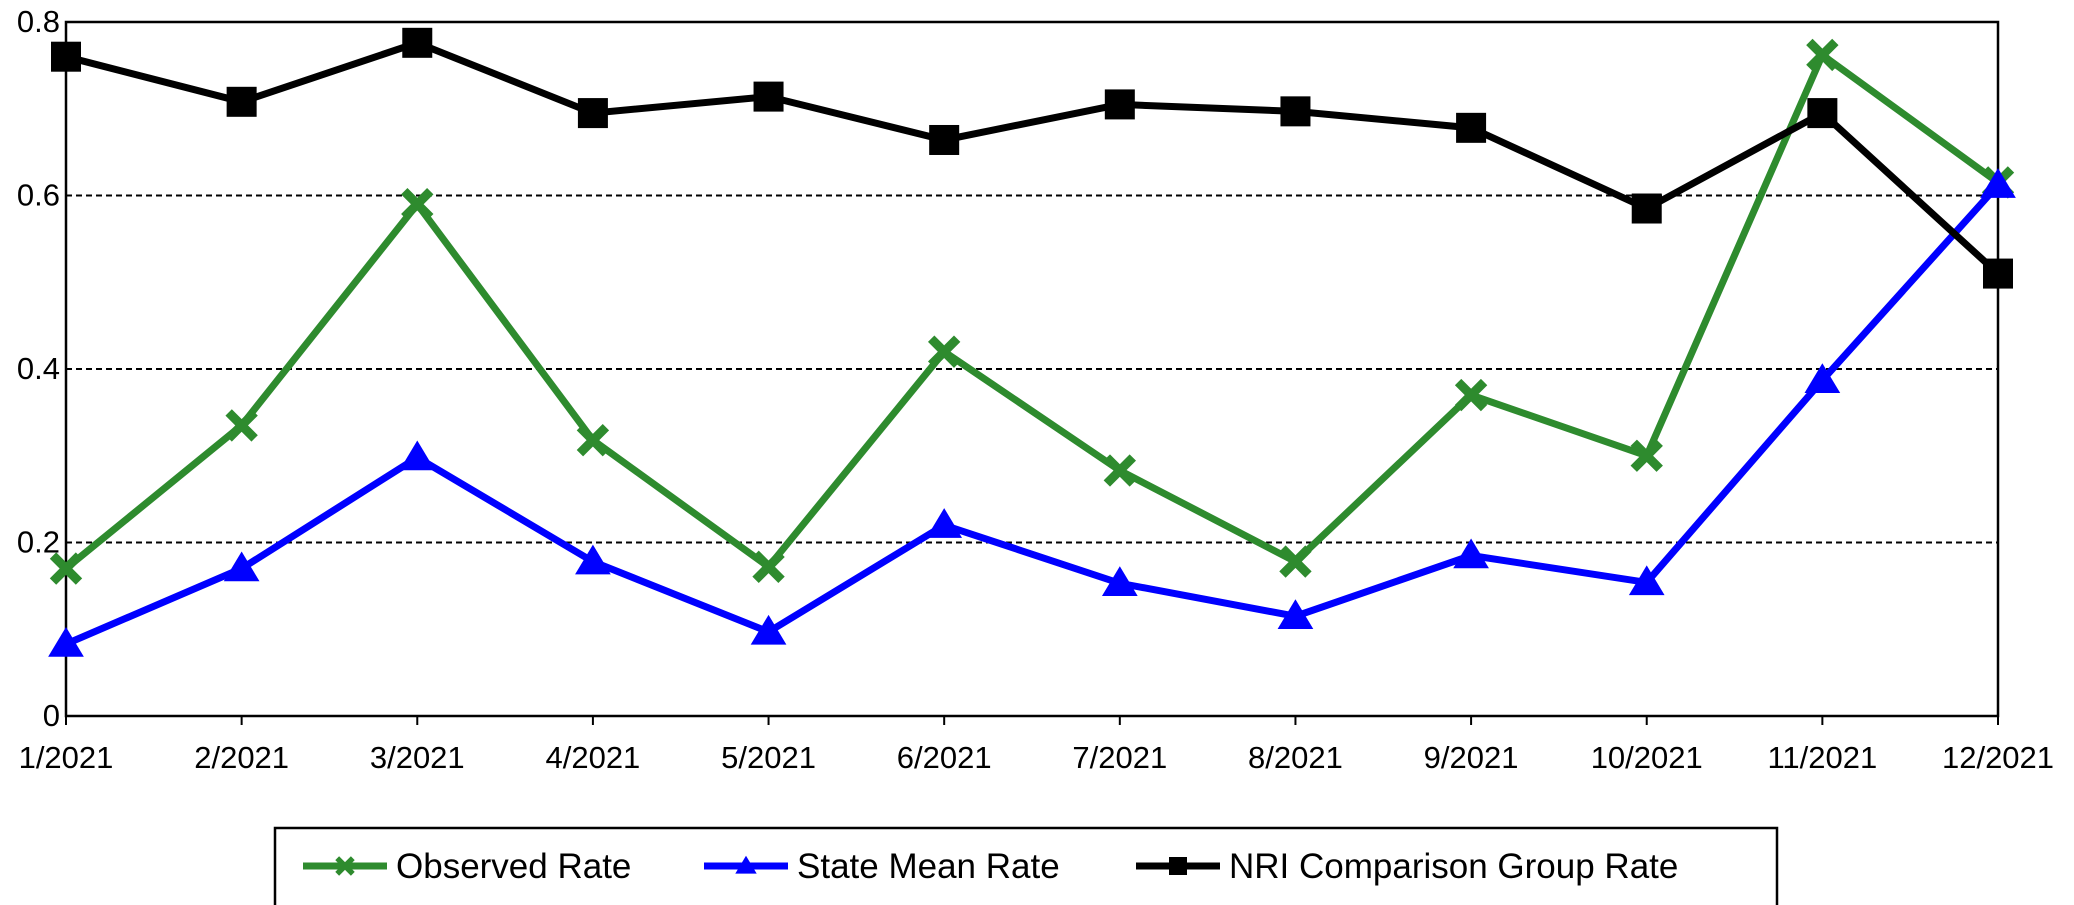 The width and height of the screenshot is (2074, 905). I want to click on y-tick-label: 0.6, so click(38, 195).